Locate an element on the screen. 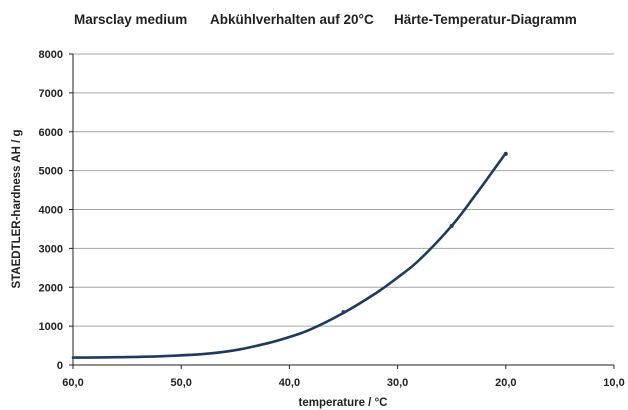 This screenshot has height=410, width=628. x-tick-label: 30,0 is located at coordinates (397, 383).